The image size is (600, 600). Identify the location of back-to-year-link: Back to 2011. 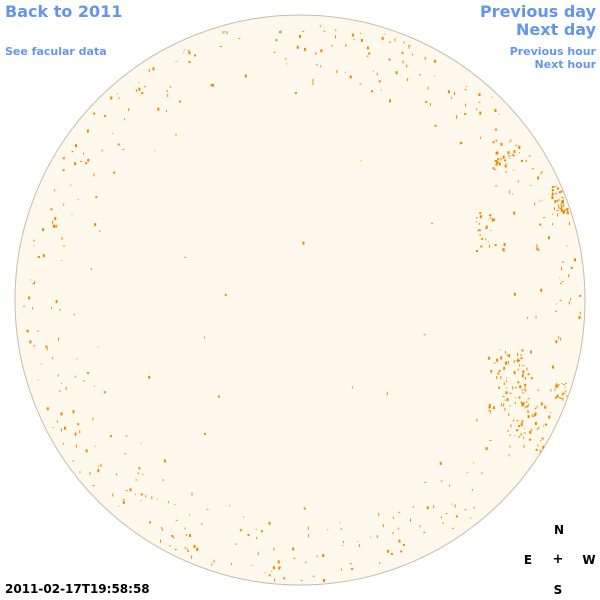
(64, 11).